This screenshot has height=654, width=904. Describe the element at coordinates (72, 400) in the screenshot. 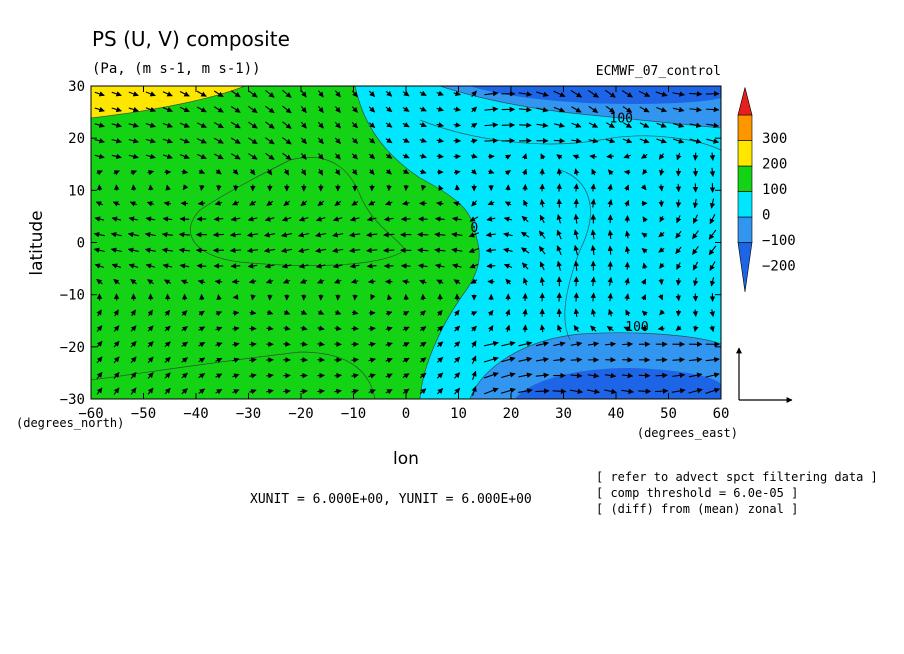

I see `y-tick-label: −30` at that location.